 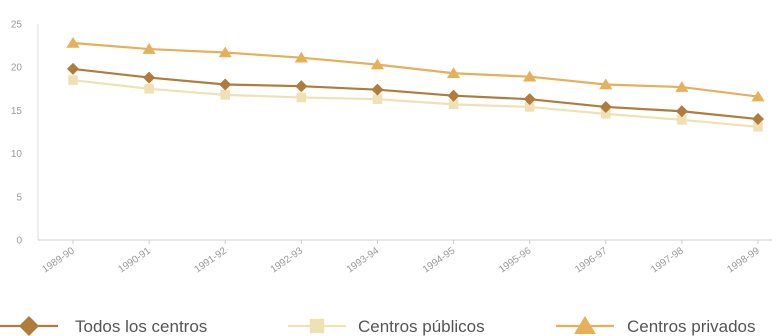 What do you see at coordinates (439, 260) in the screenshot?
I see `x-tick-label: 1994-95` at bounding box center [439, 260].